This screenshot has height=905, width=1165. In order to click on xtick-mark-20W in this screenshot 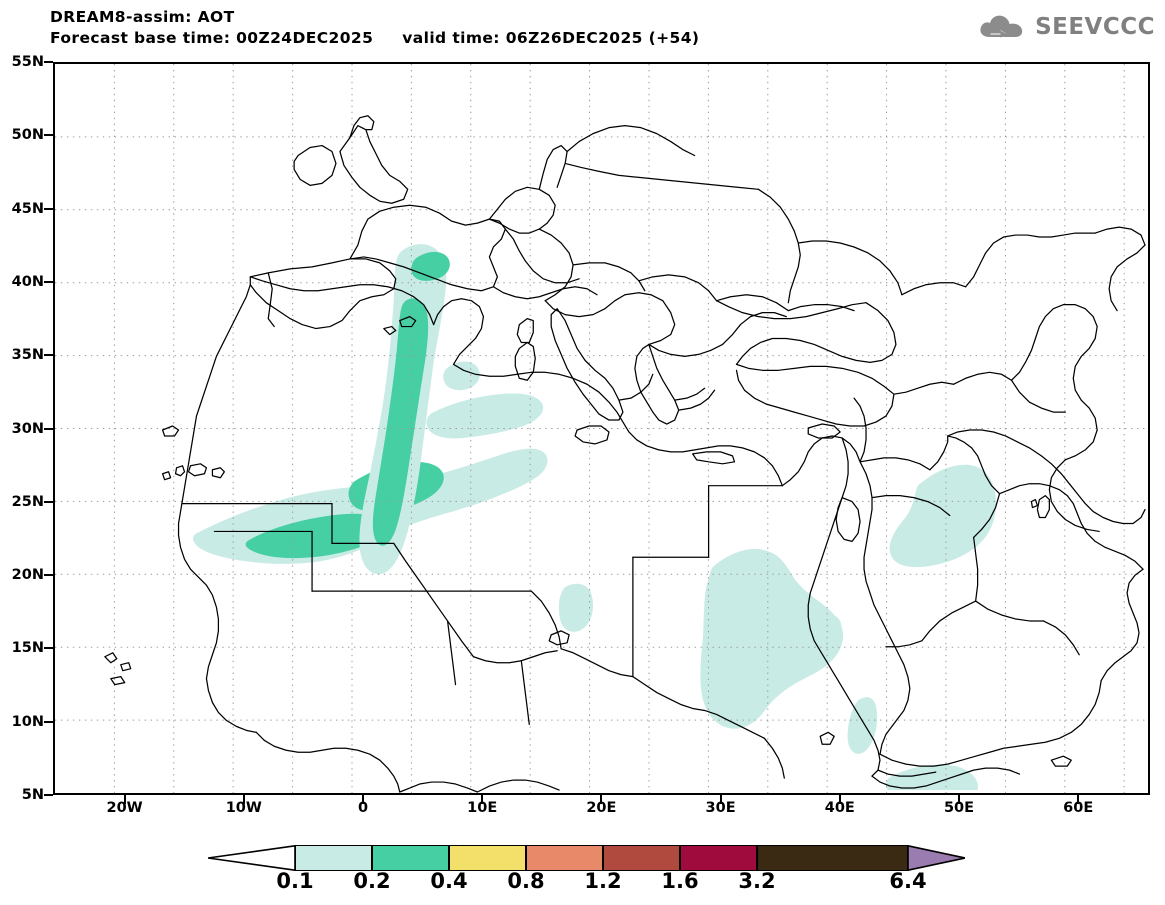, I will do `click(124, 799)`.